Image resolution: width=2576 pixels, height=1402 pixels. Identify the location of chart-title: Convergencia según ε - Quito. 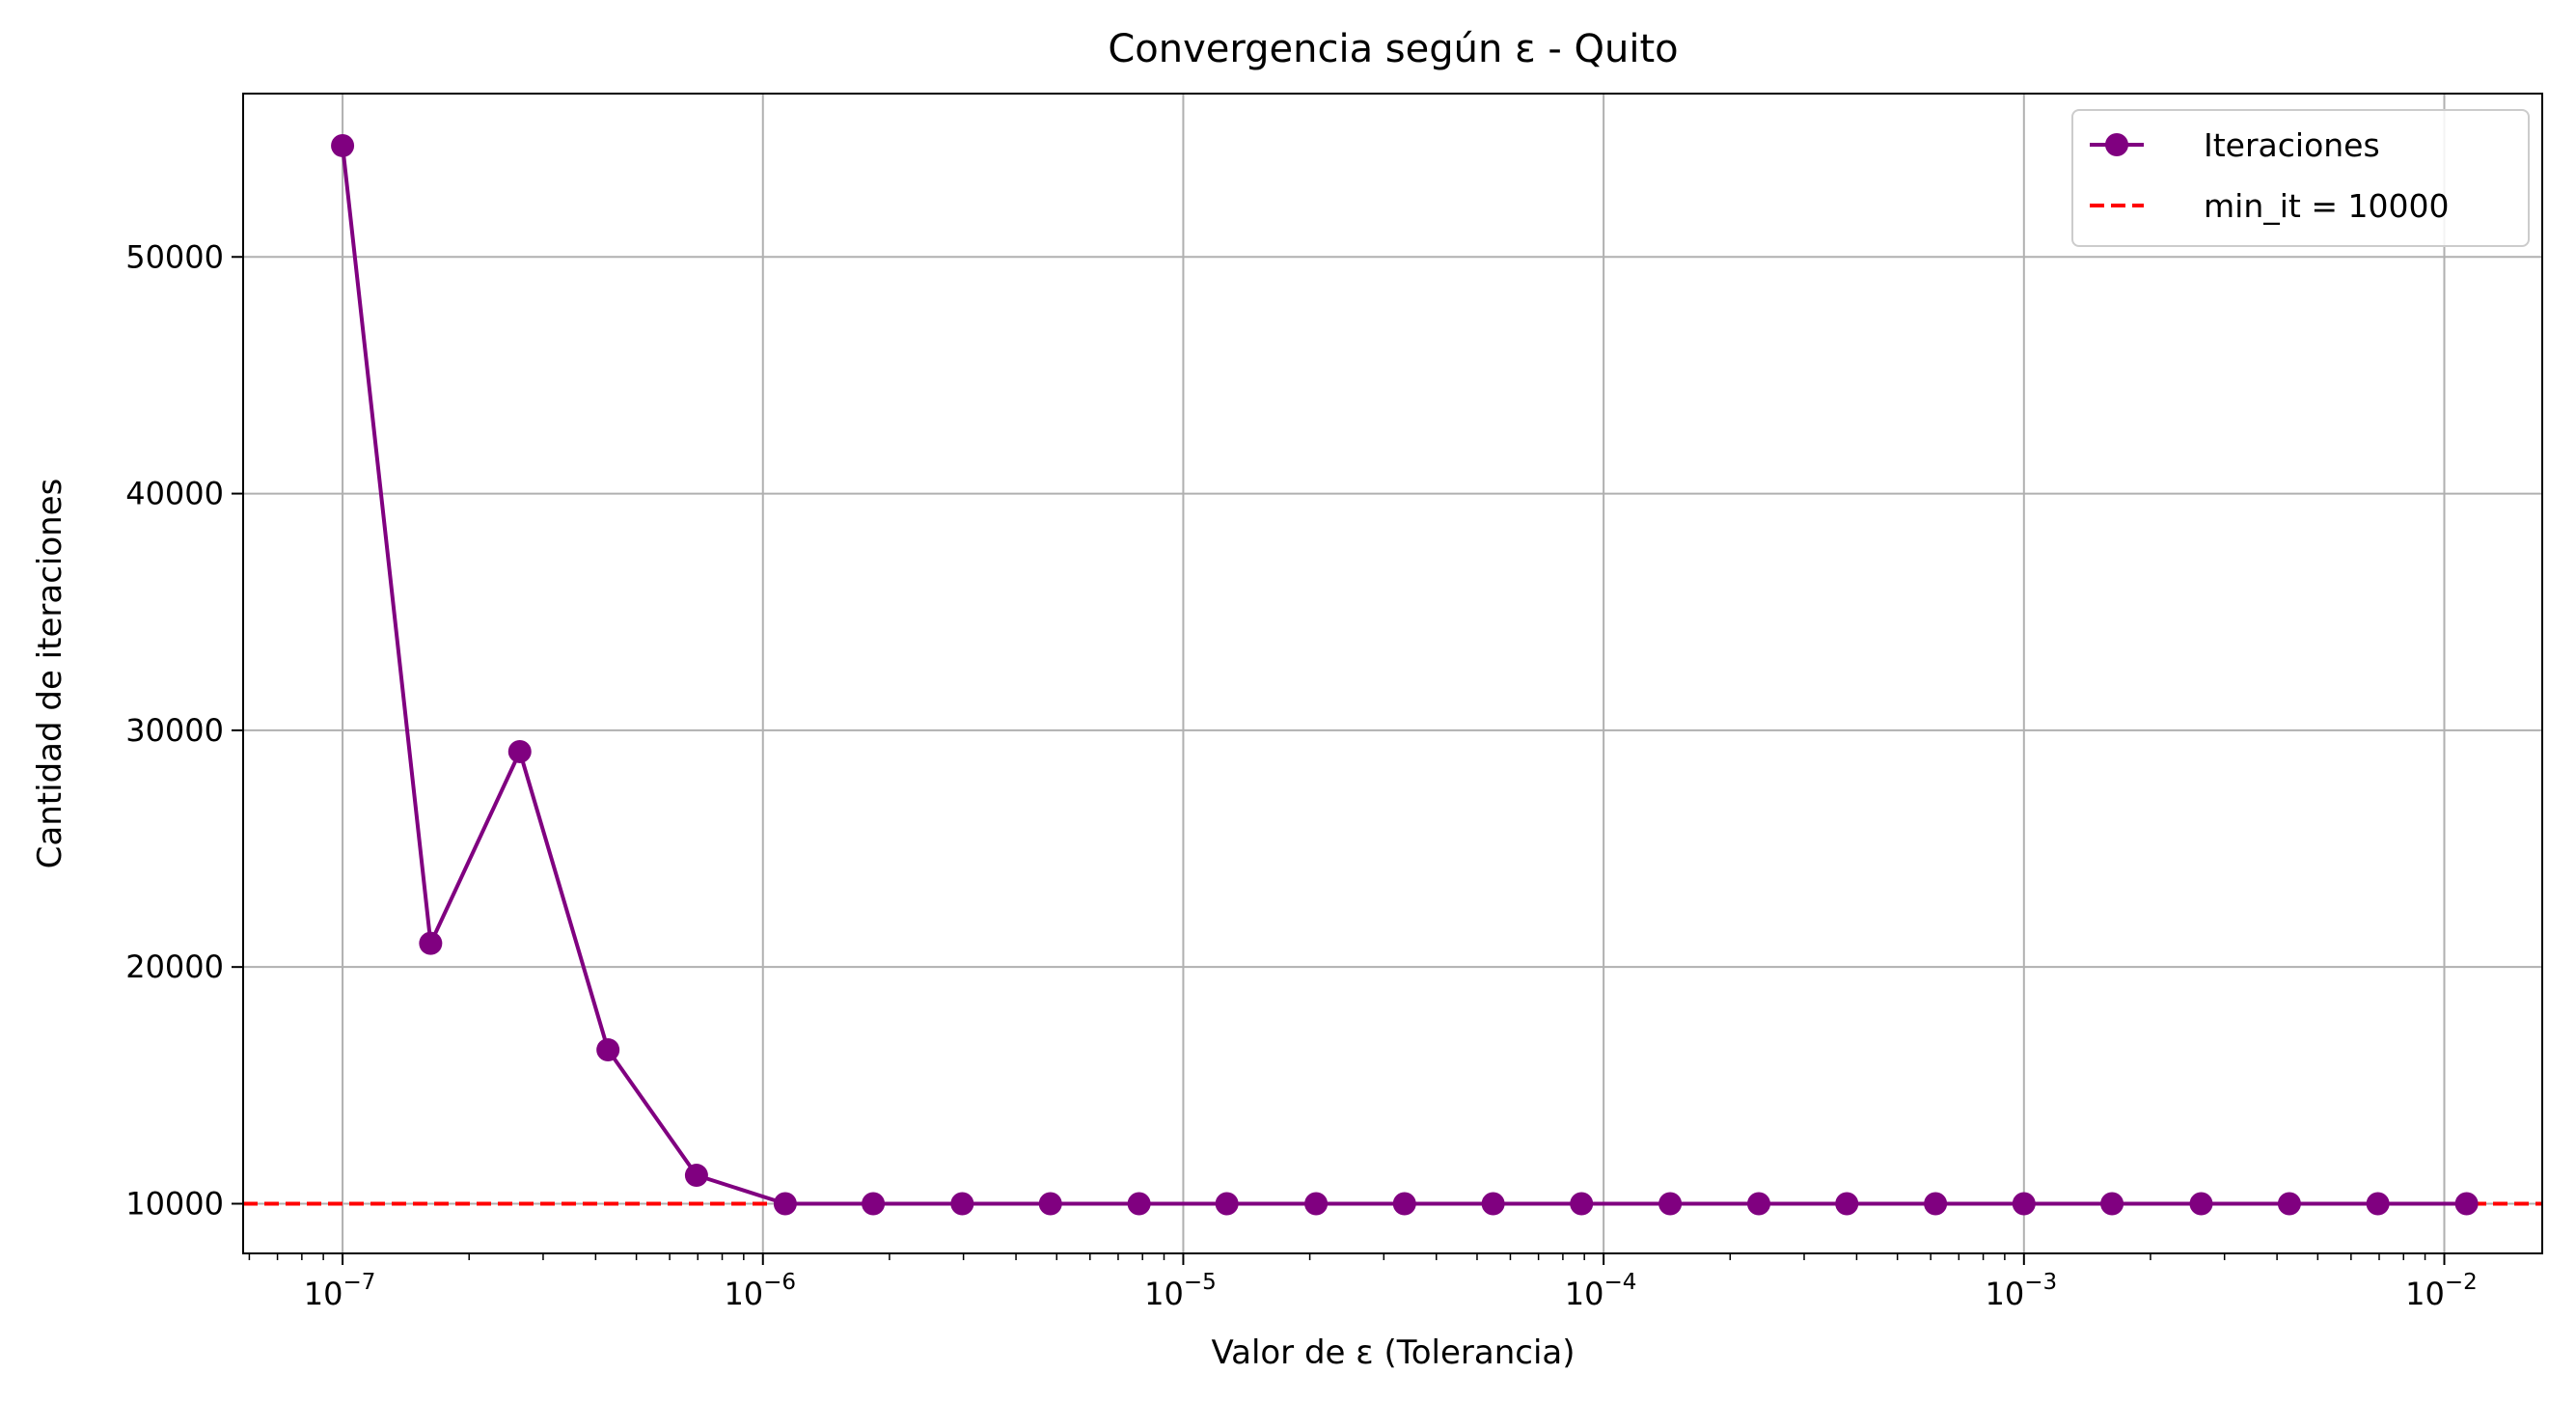
(1393, 49).